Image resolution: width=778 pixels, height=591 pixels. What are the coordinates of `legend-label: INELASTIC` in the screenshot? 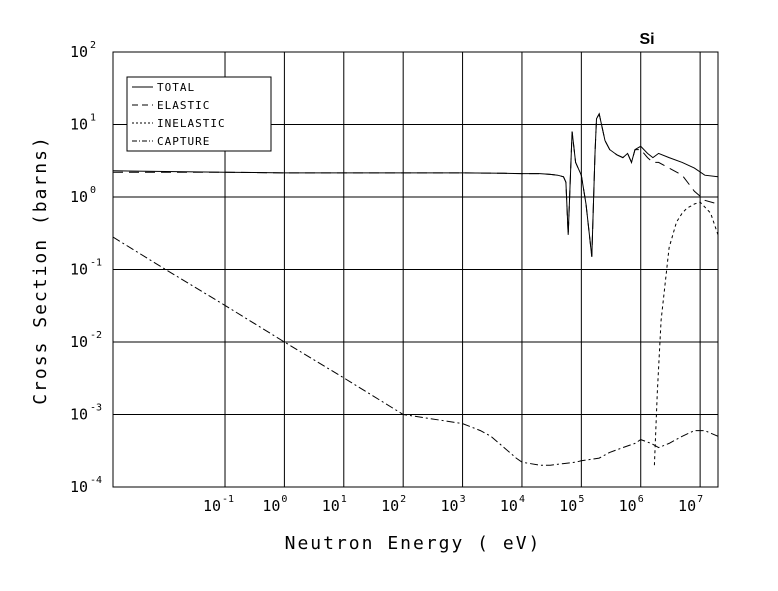 It's located at (191, 123).